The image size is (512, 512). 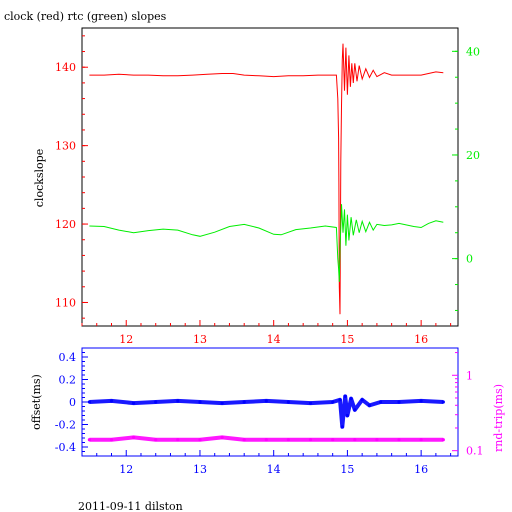 What do you see at coordinates (498, 418) in the screenshot?
I see `roundtrip-y-axis-label: rnd-trip(ms)` at bounding box center [498, 418].